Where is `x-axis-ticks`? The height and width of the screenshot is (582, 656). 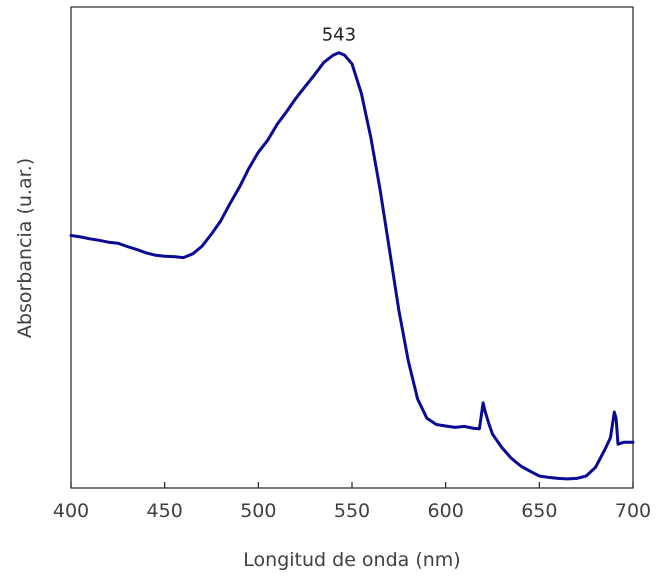 x-axis-ticks is located at coordinates (352, 485).